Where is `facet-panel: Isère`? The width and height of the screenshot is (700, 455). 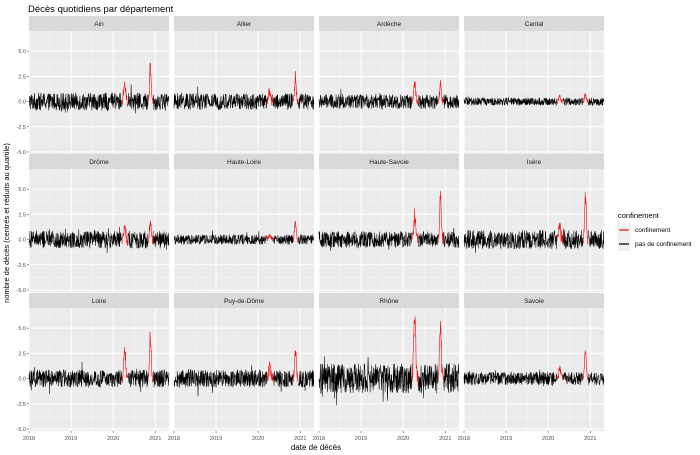 facet-panel: Isère is located at coordinates (534, 223).